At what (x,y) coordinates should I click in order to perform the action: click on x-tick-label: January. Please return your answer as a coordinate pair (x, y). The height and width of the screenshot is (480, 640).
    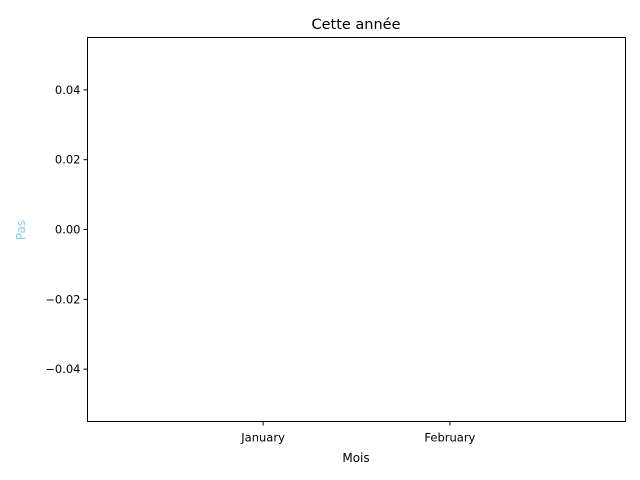
    Looking at the image, I should click on (262, 438).